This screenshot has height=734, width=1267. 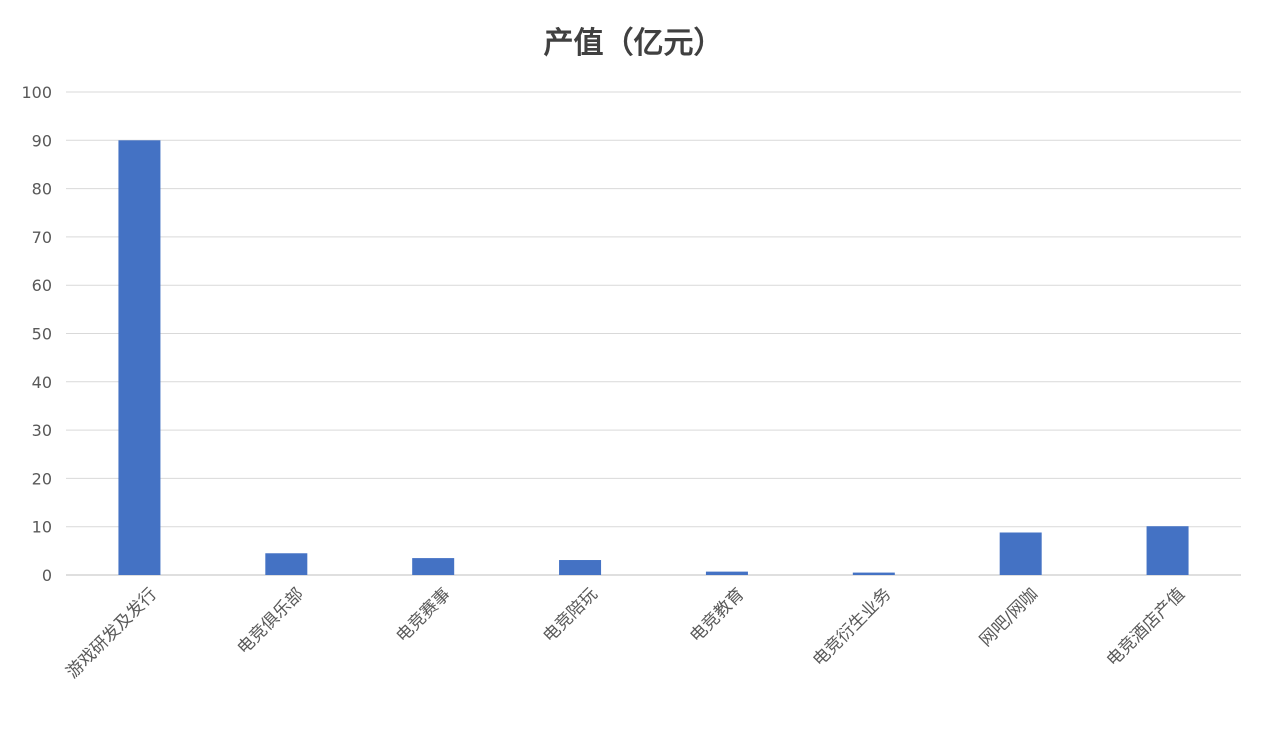 I want to click on y-axis-ticks: 0 10 20 30 40 50 60 70 80 90 100, so click(x=36, y=334).